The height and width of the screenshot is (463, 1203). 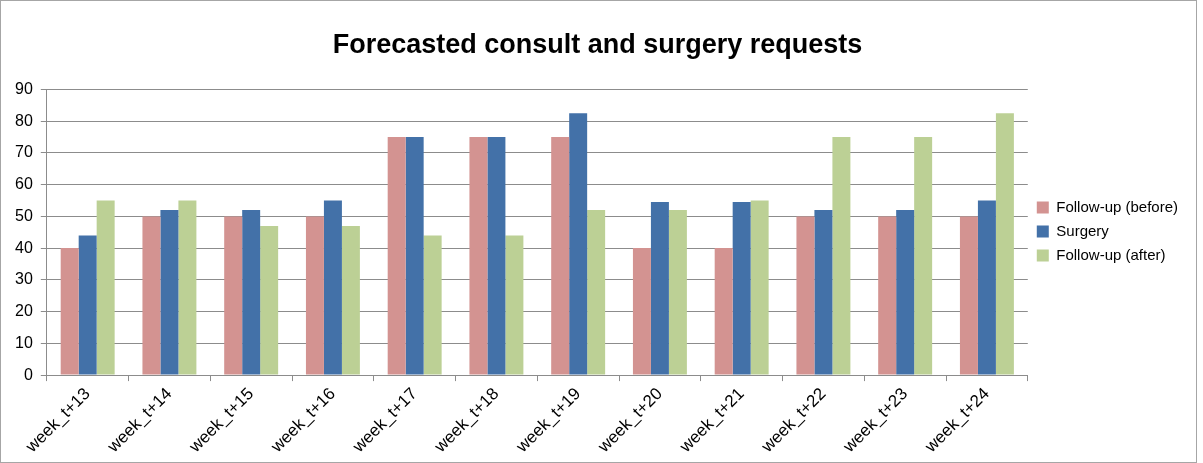 What do you see at coordinates (1111, 254) in the screenshot?
I see `legend-label: Follow-up (after)` at bounding box center [1111, 254].